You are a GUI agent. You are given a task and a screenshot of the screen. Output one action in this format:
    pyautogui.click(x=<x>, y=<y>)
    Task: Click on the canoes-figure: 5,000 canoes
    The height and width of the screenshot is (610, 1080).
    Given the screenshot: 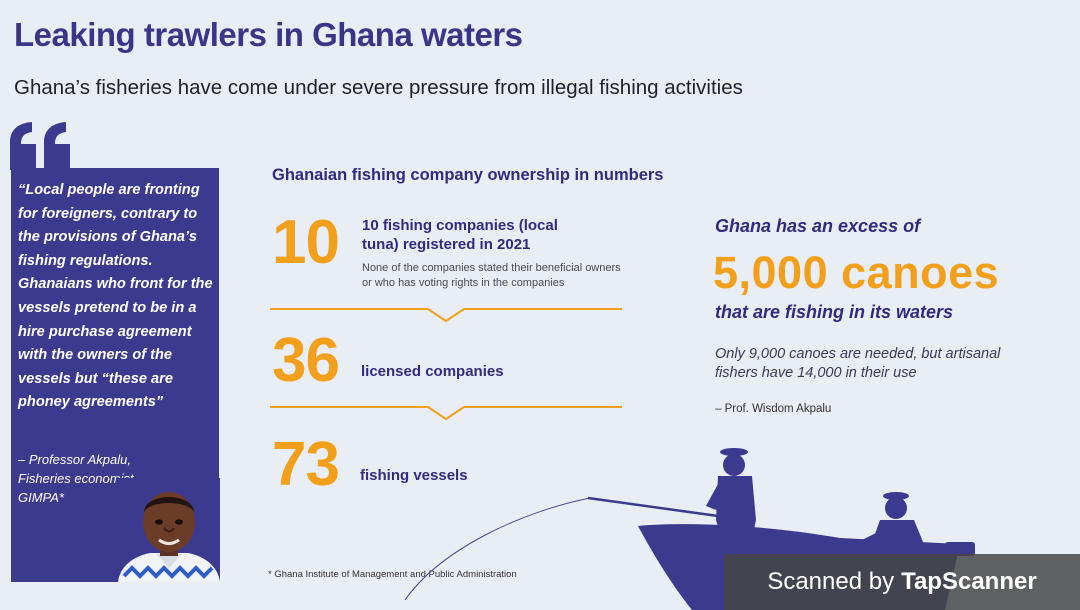 What is the action you would take?
    pyautogui.click(x=856, y=272)
    